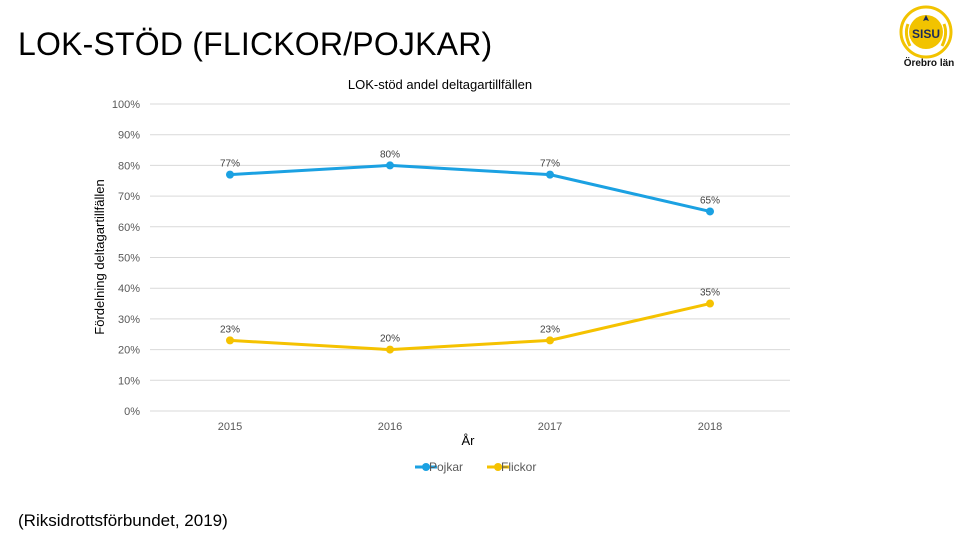 Image resolution: width=960 pixels, height=540 pixels. What do you see at coordinates (550, 427) in the screenshot?
I see `x-tick-label: 2017` at bounding box center [550, 427].